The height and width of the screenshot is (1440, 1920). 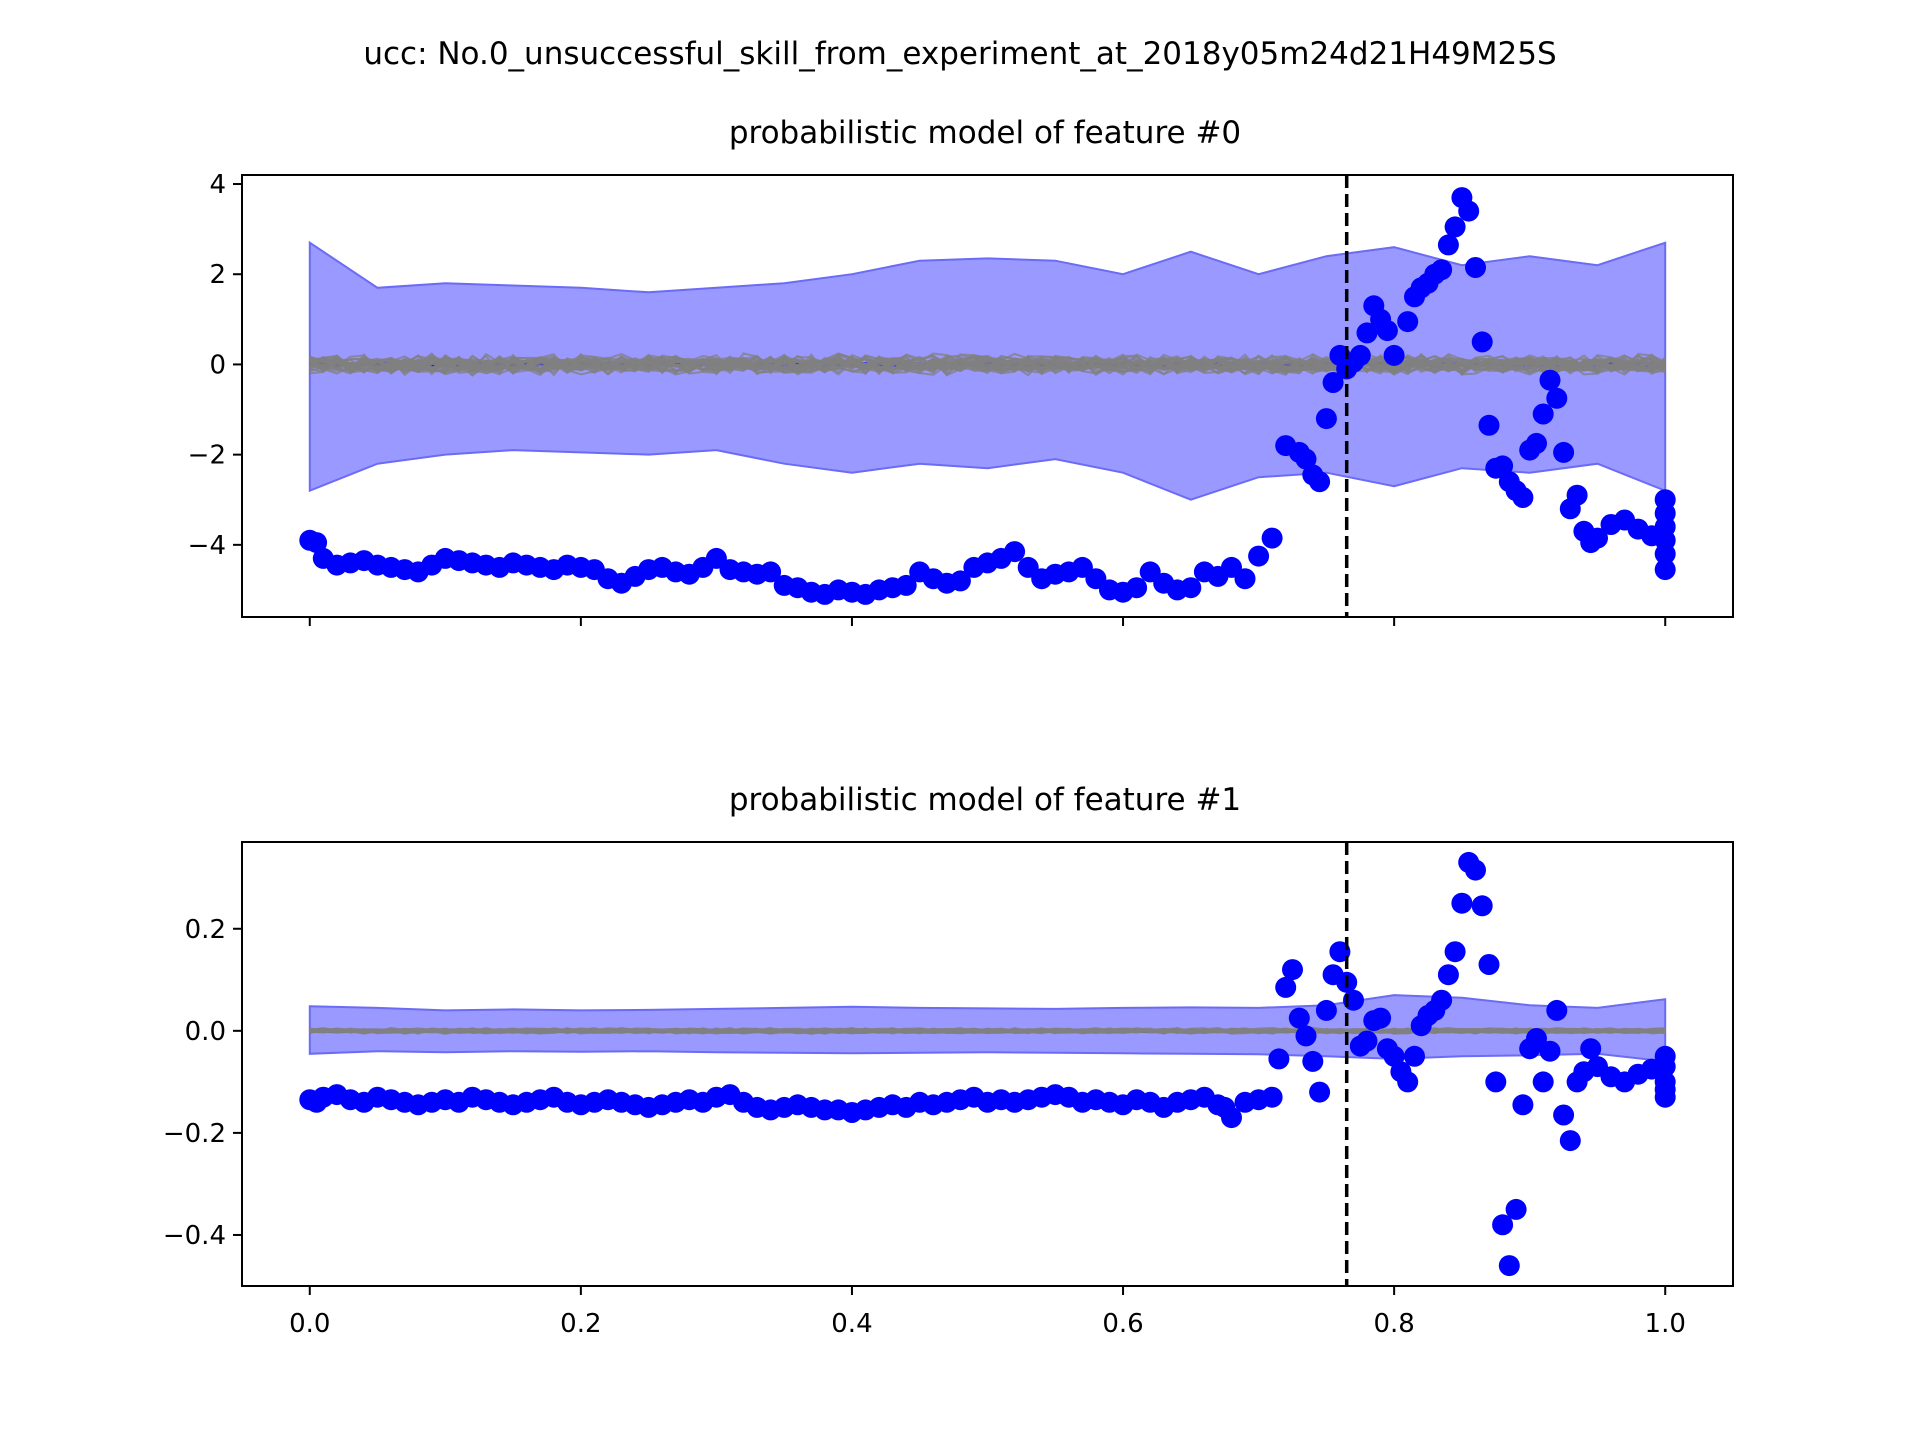 What do you see at coordinates (1122, 1324) in the screenshot?
I see `x-tick-label: 0.6` at bounding box center [1122, 1324].